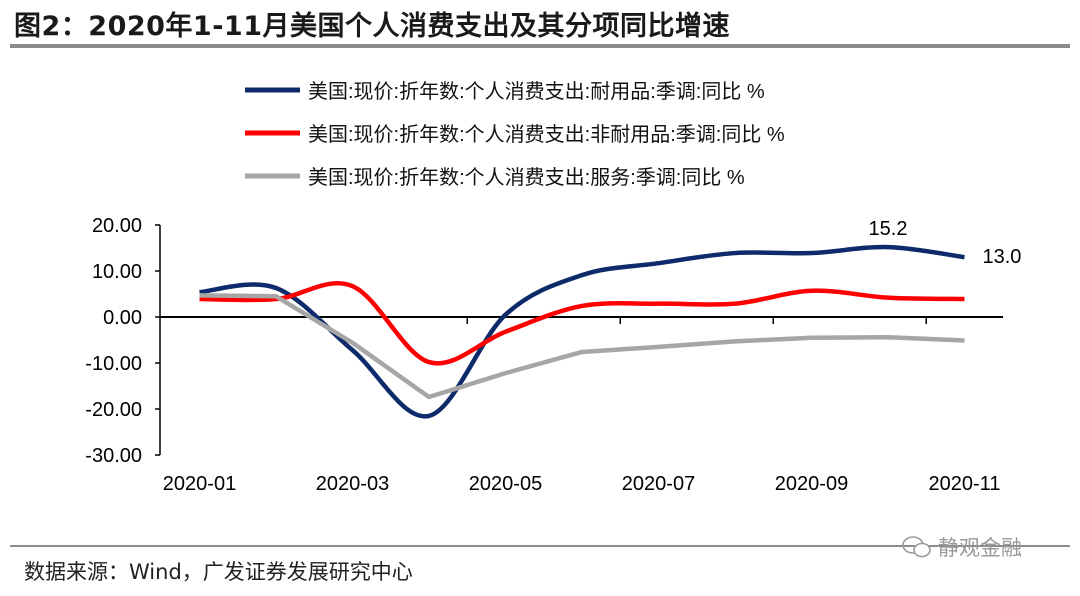  Describe the element at coordinates (505, 484) in the screenshot. I see `x-tick-label: 2020-05` at that location.